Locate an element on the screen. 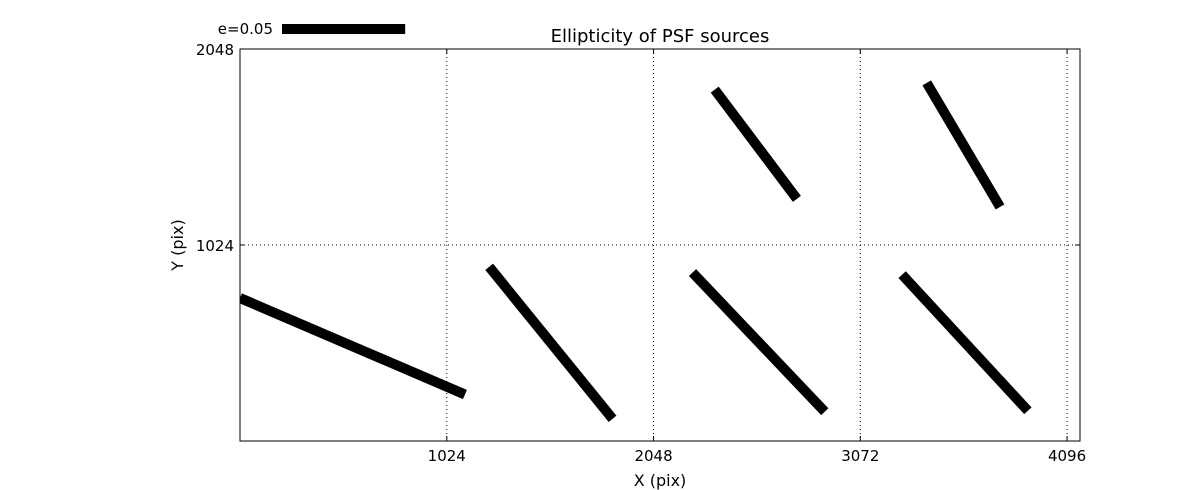 The image size is (1200, 490). x-tick-label: 4096 is located at coordinates (1067, 456).